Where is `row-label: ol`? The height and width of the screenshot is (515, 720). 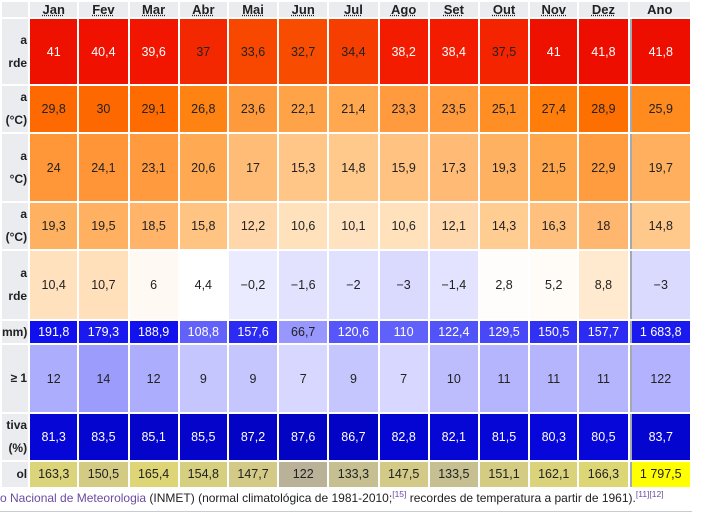
row-label: ol is located at coordinates (15, 474).